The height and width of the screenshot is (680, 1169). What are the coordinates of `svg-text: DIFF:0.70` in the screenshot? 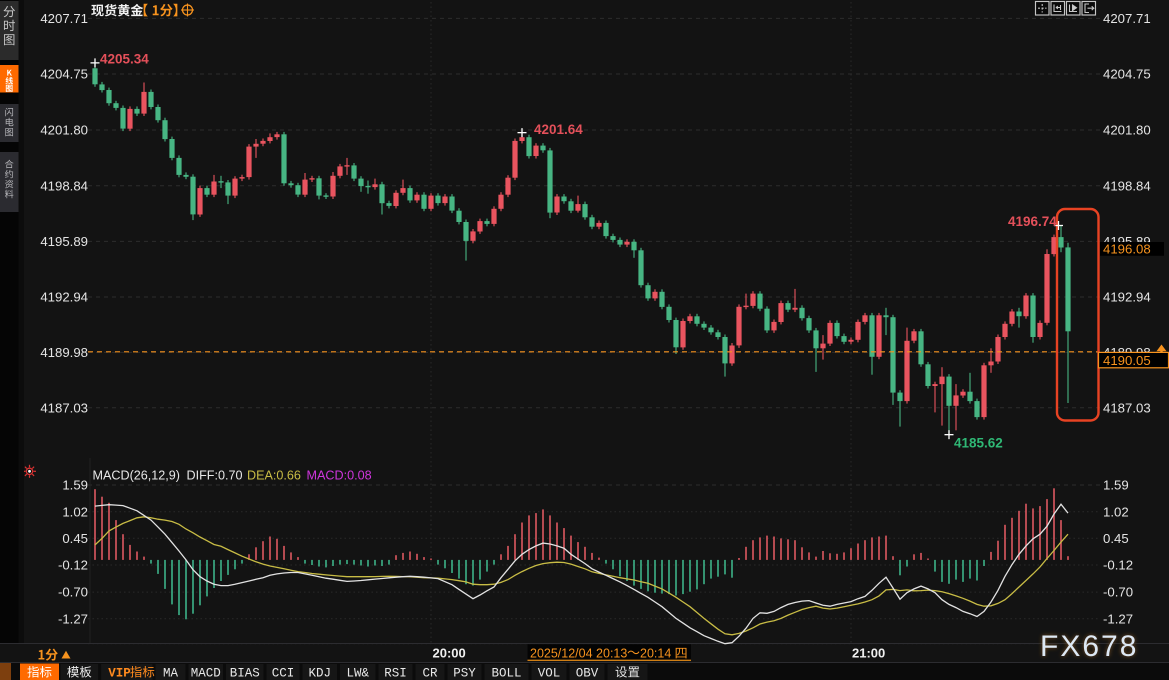 It's located at (215, 476).